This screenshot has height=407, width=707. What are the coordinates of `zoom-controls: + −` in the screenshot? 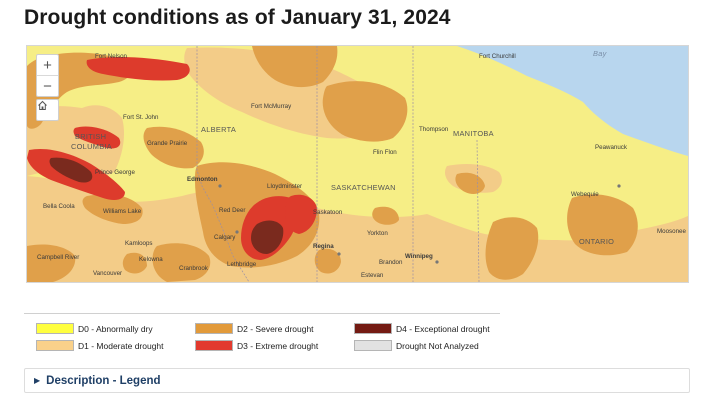 It's located at (47, 75).